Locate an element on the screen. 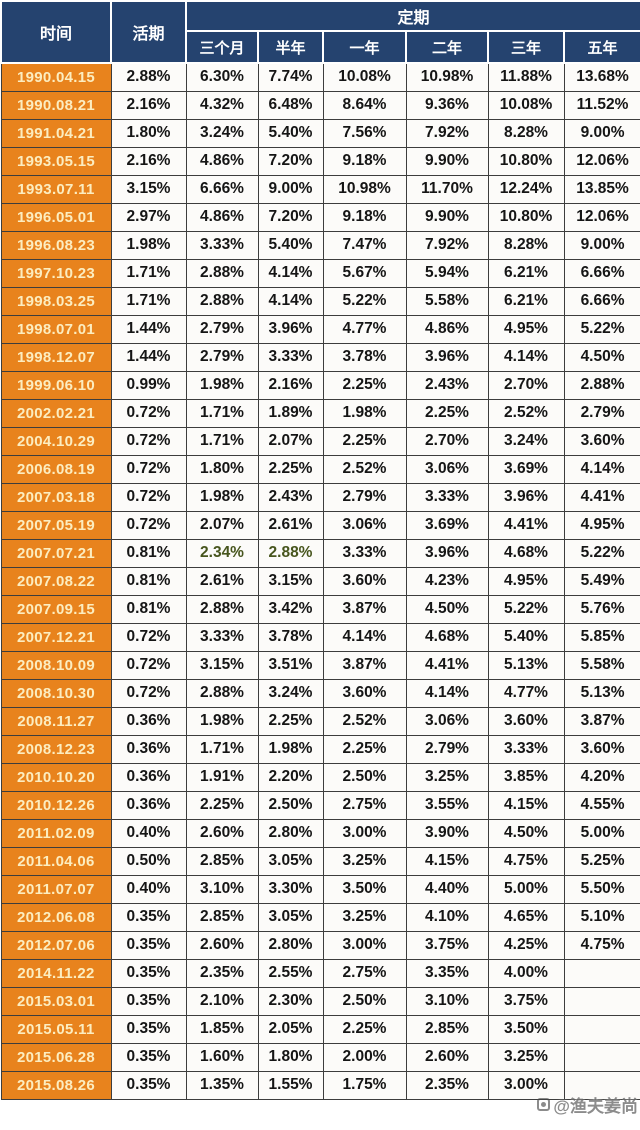 This screenshot has height=1130, width=640. rate-cell: 0.81% is located at coordinates (148, 609).